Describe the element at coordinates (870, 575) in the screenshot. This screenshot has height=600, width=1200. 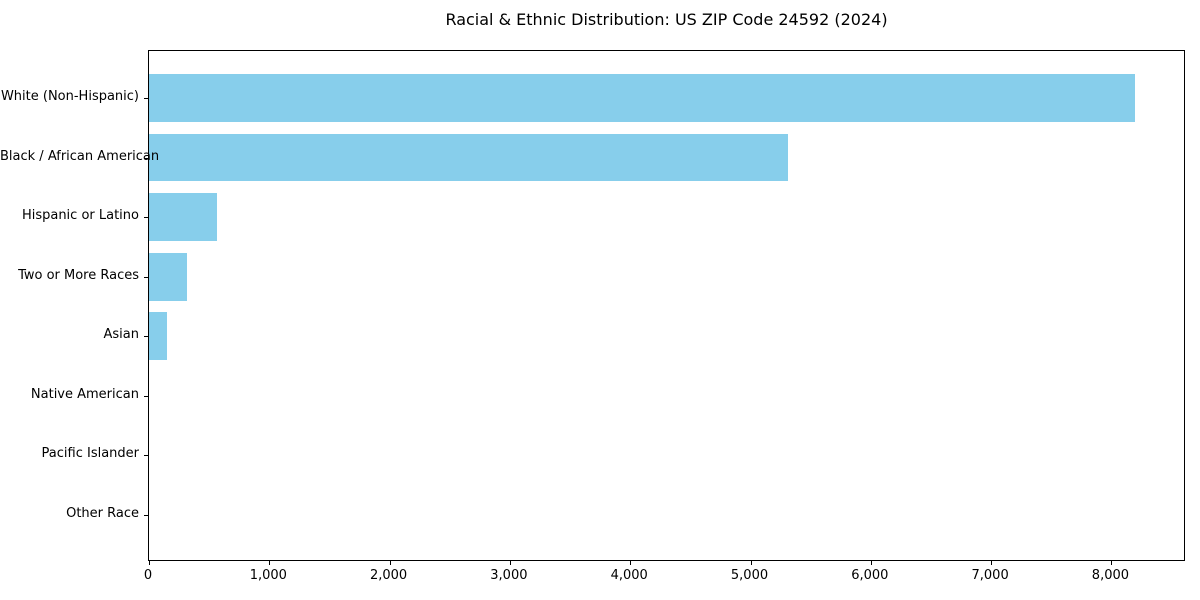
I see `x-tick-label-6000: 6,000` at that location.